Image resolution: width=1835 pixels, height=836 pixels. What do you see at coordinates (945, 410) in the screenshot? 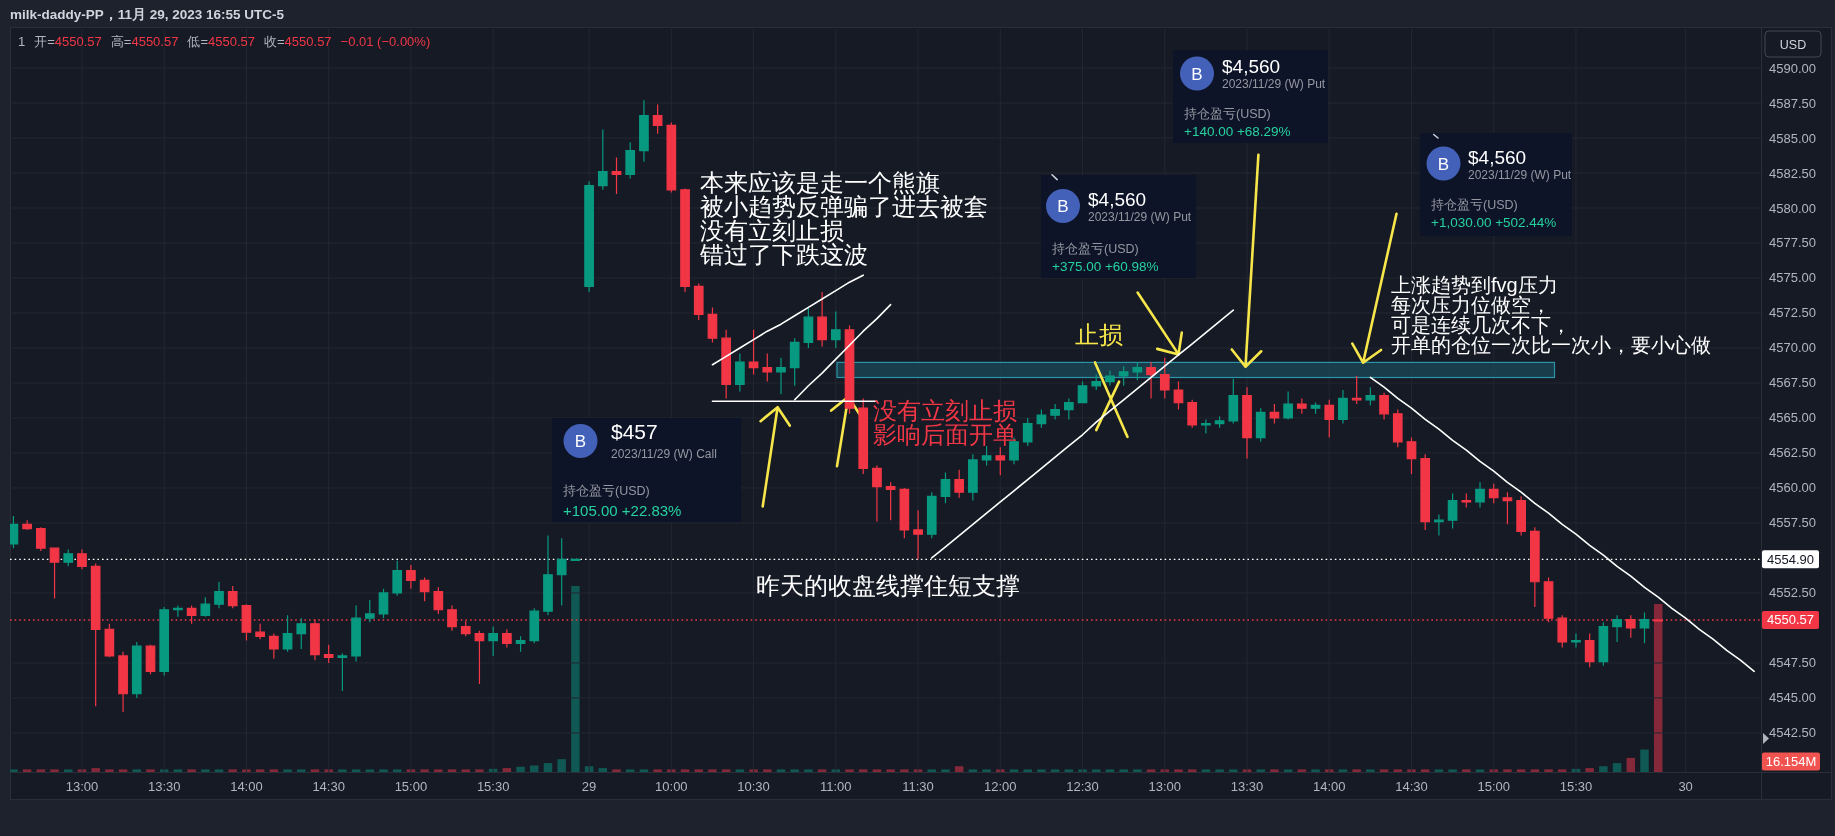
I see `annotation: 没有立刻止损` at bounding box center [945, 410].